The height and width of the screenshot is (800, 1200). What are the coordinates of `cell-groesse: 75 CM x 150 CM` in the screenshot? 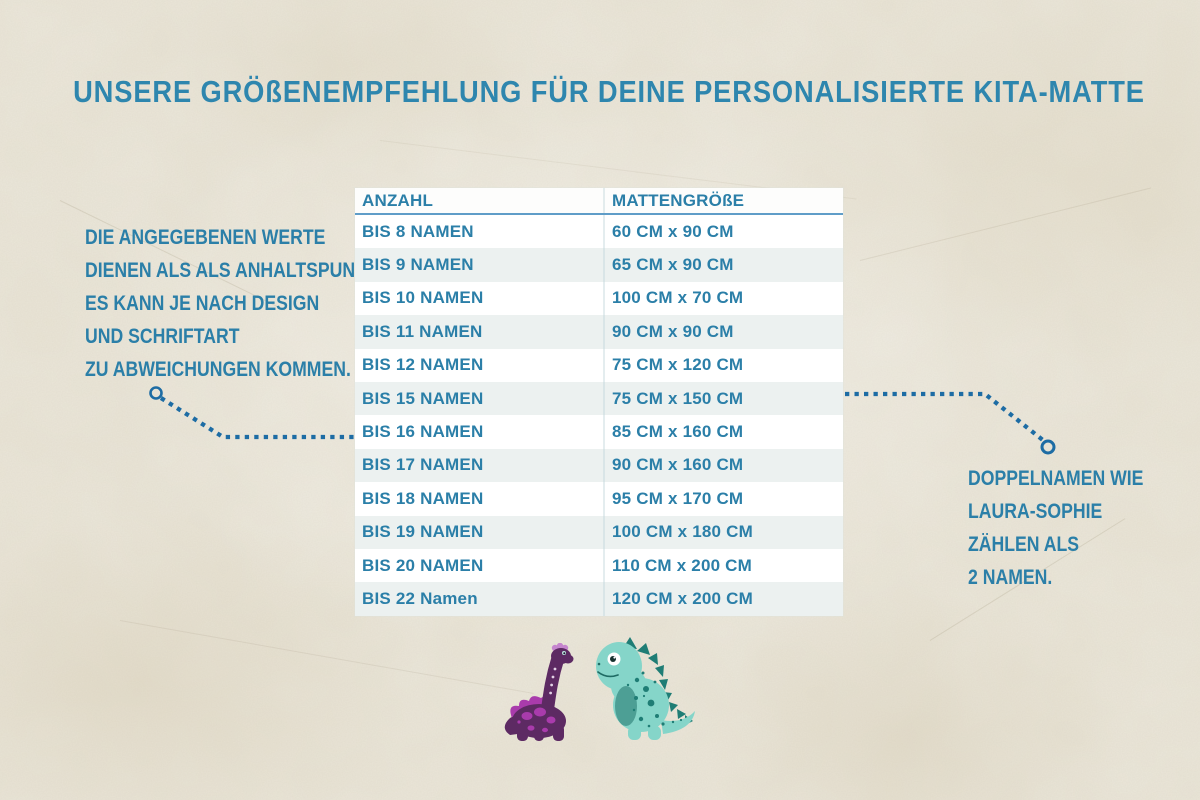 It's located at (723, 398).